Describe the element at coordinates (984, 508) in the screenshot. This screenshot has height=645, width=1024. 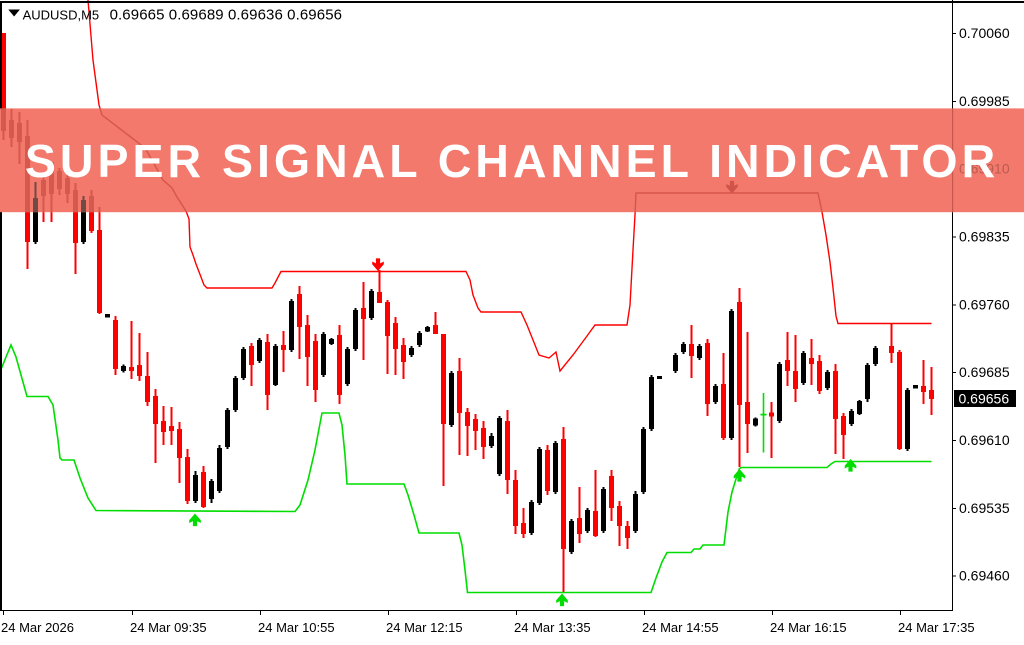
I see `svg-text: 0.69535` at that location.